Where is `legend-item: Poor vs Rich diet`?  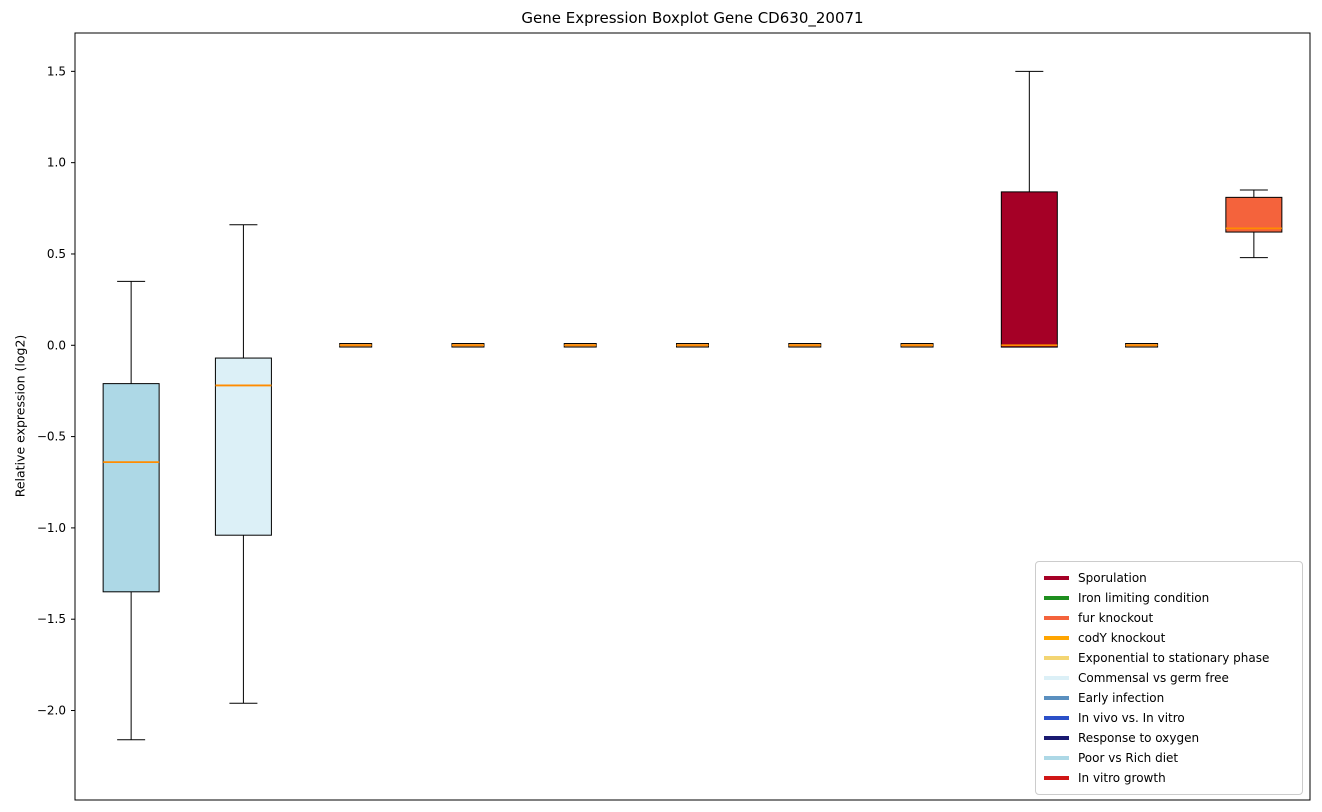 legend-item: Poor vs Rich diet is located at coordinates (1169, 758).